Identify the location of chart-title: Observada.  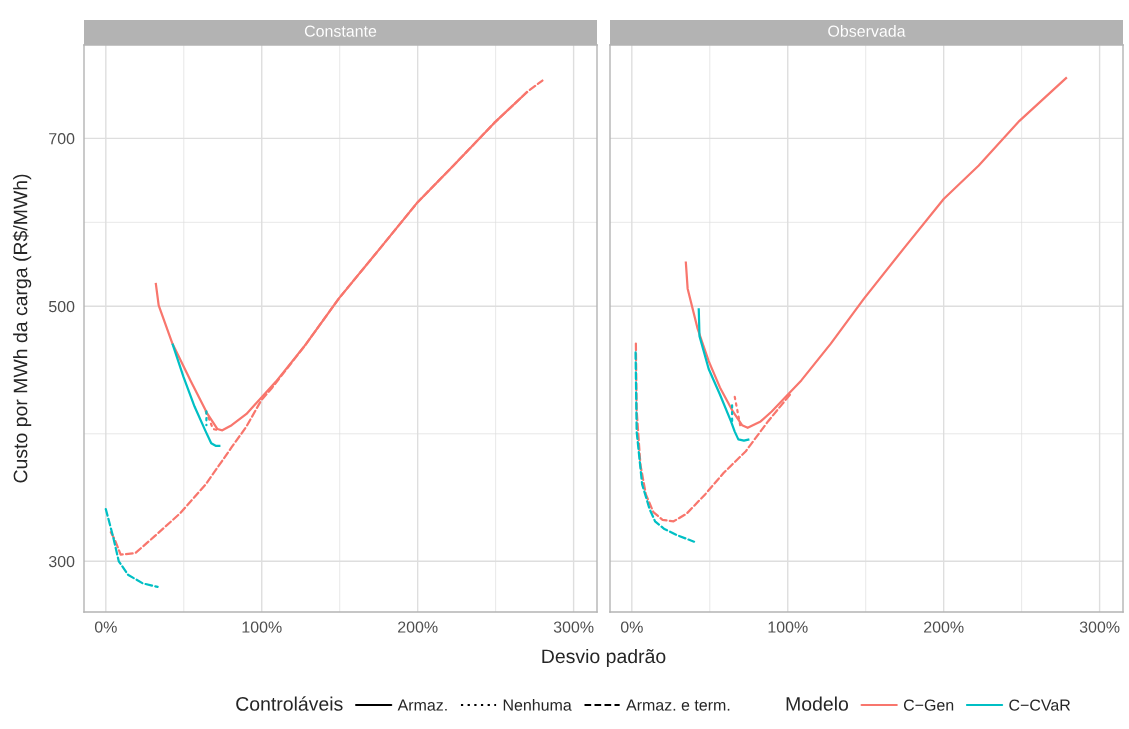
(867, 31).